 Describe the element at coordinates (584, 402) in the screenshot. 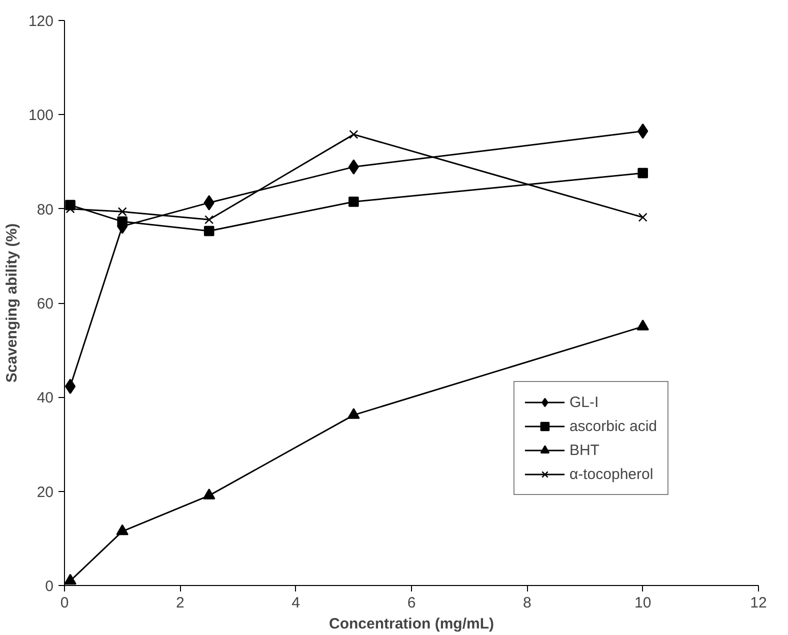

I see `legend-label: GL-I` at that location.